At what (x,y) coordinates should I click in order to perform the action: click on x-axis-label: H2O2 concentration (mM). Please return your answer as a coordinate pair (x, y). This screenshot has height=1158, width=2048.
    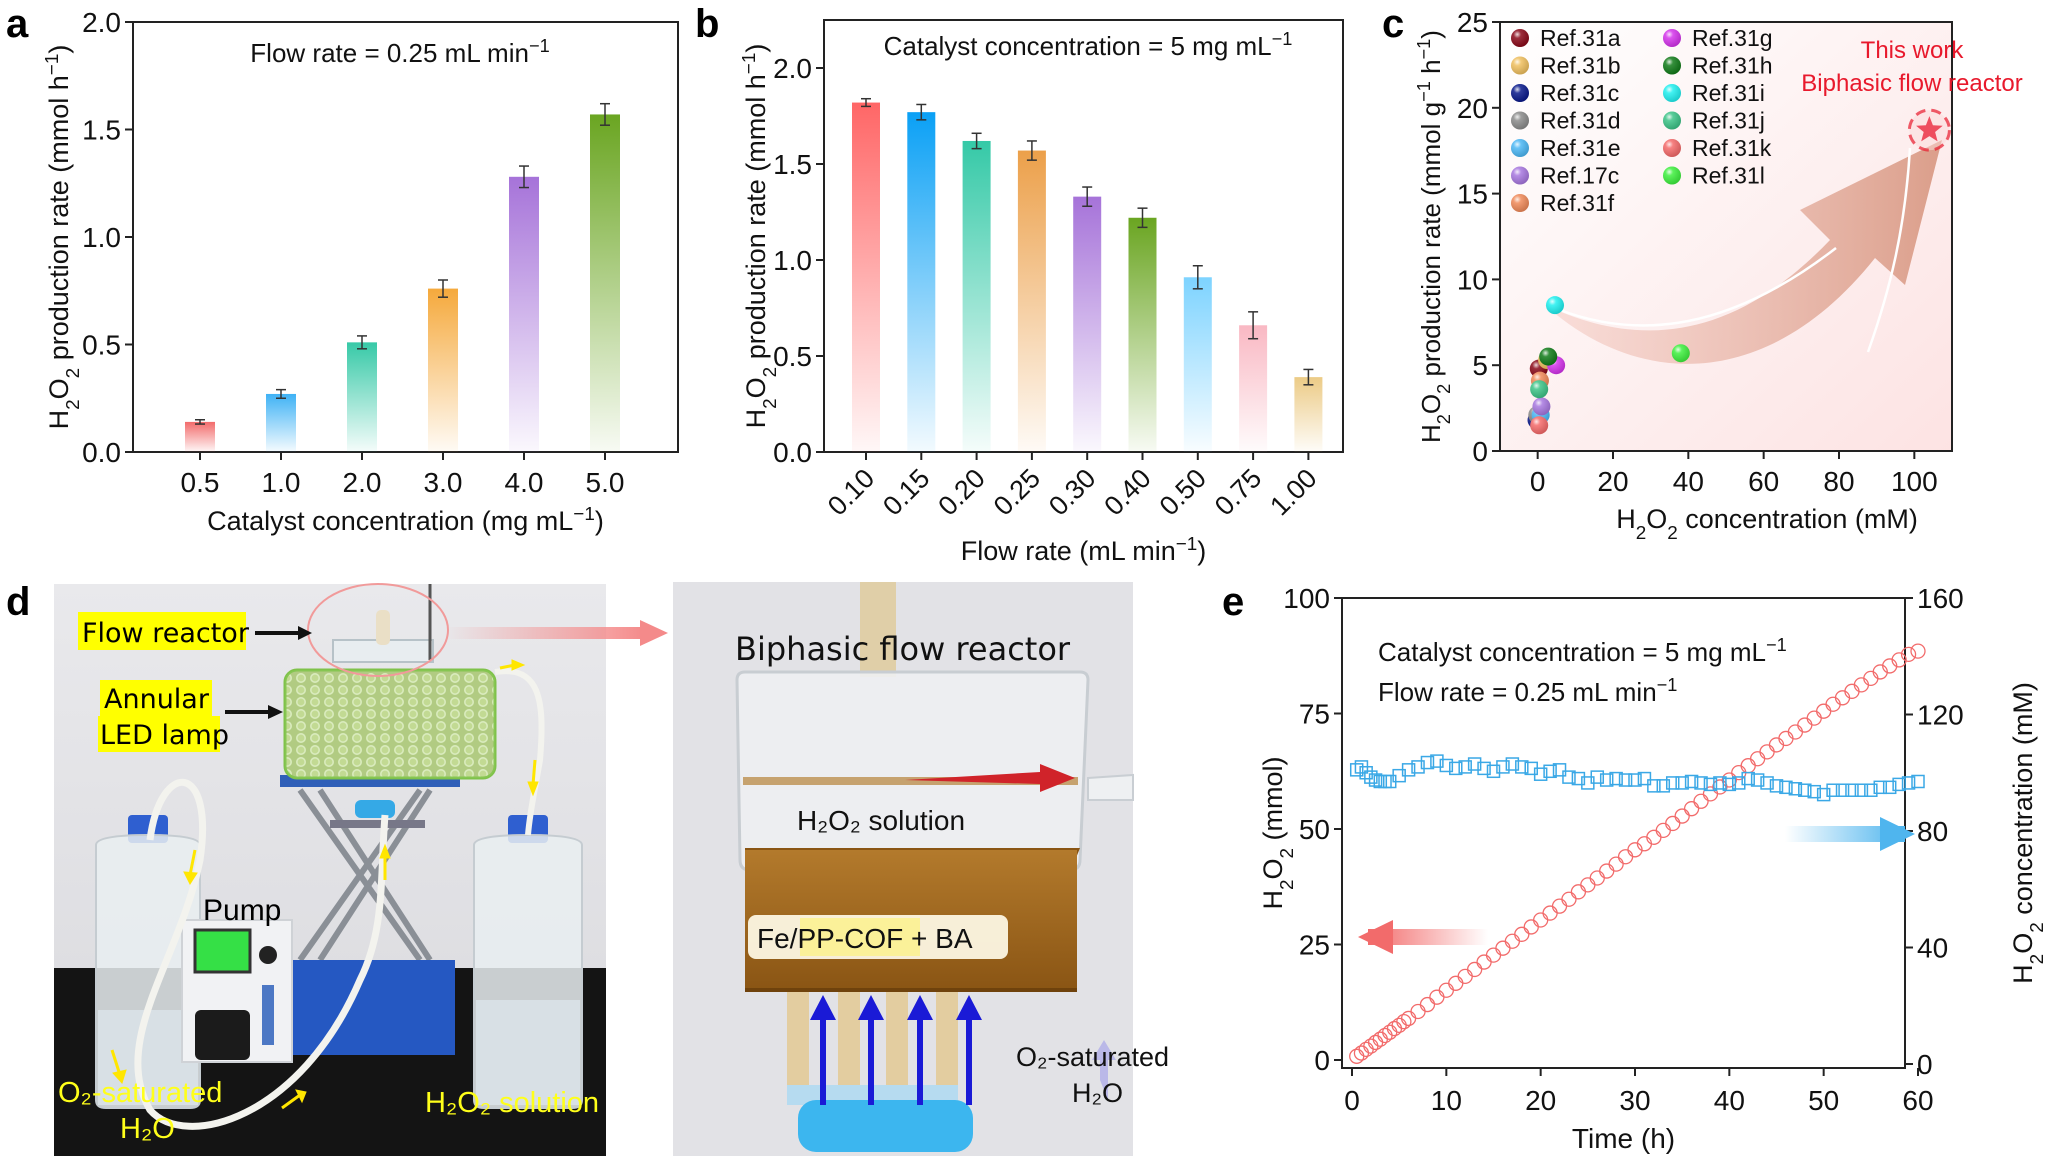
    Looking at the image, I should click on (1767, 524).